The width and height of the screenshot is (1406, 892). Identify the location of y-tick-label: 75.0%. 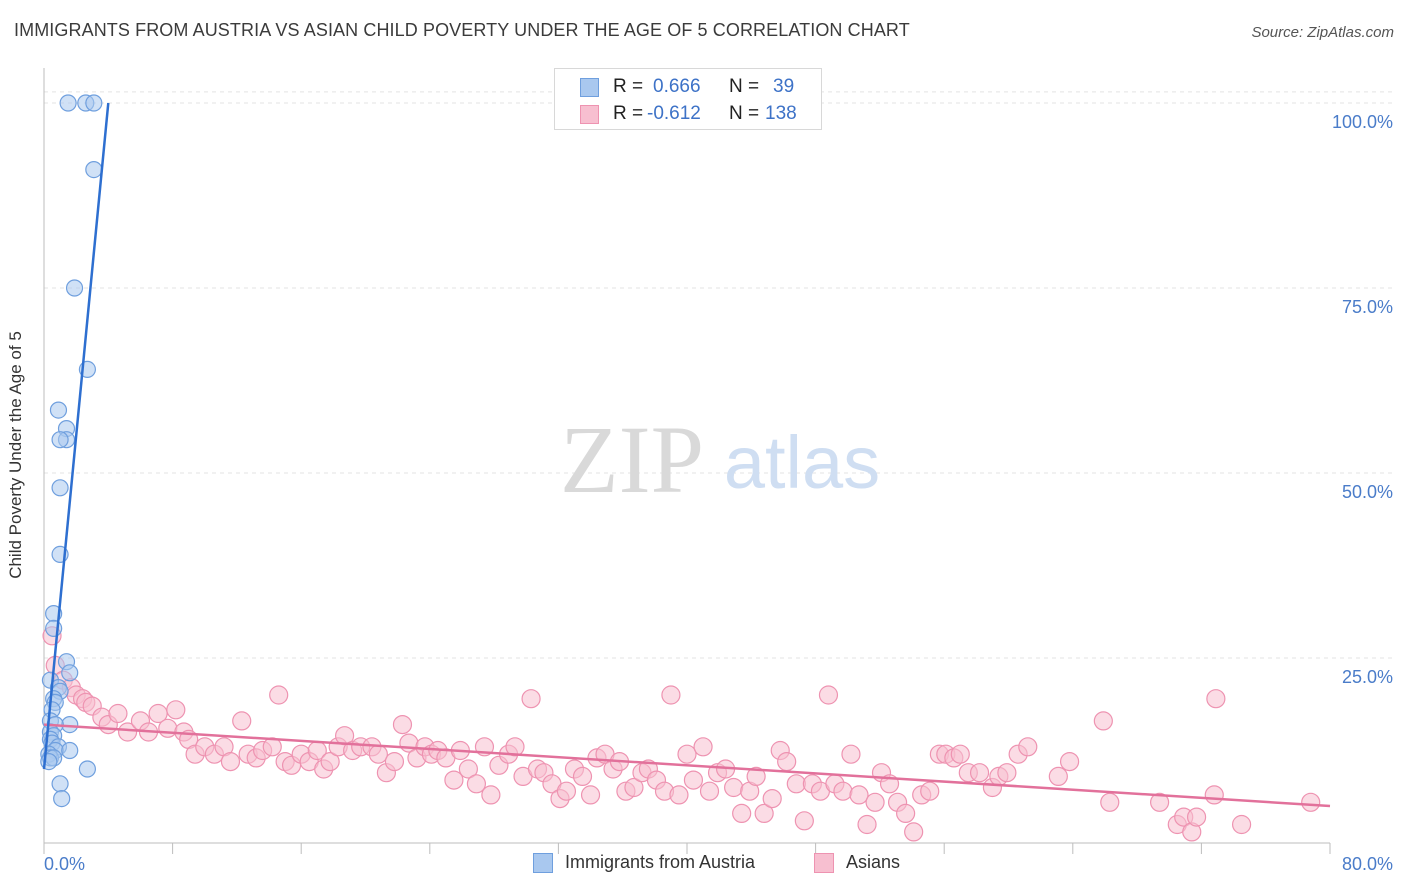
(1367, 307).